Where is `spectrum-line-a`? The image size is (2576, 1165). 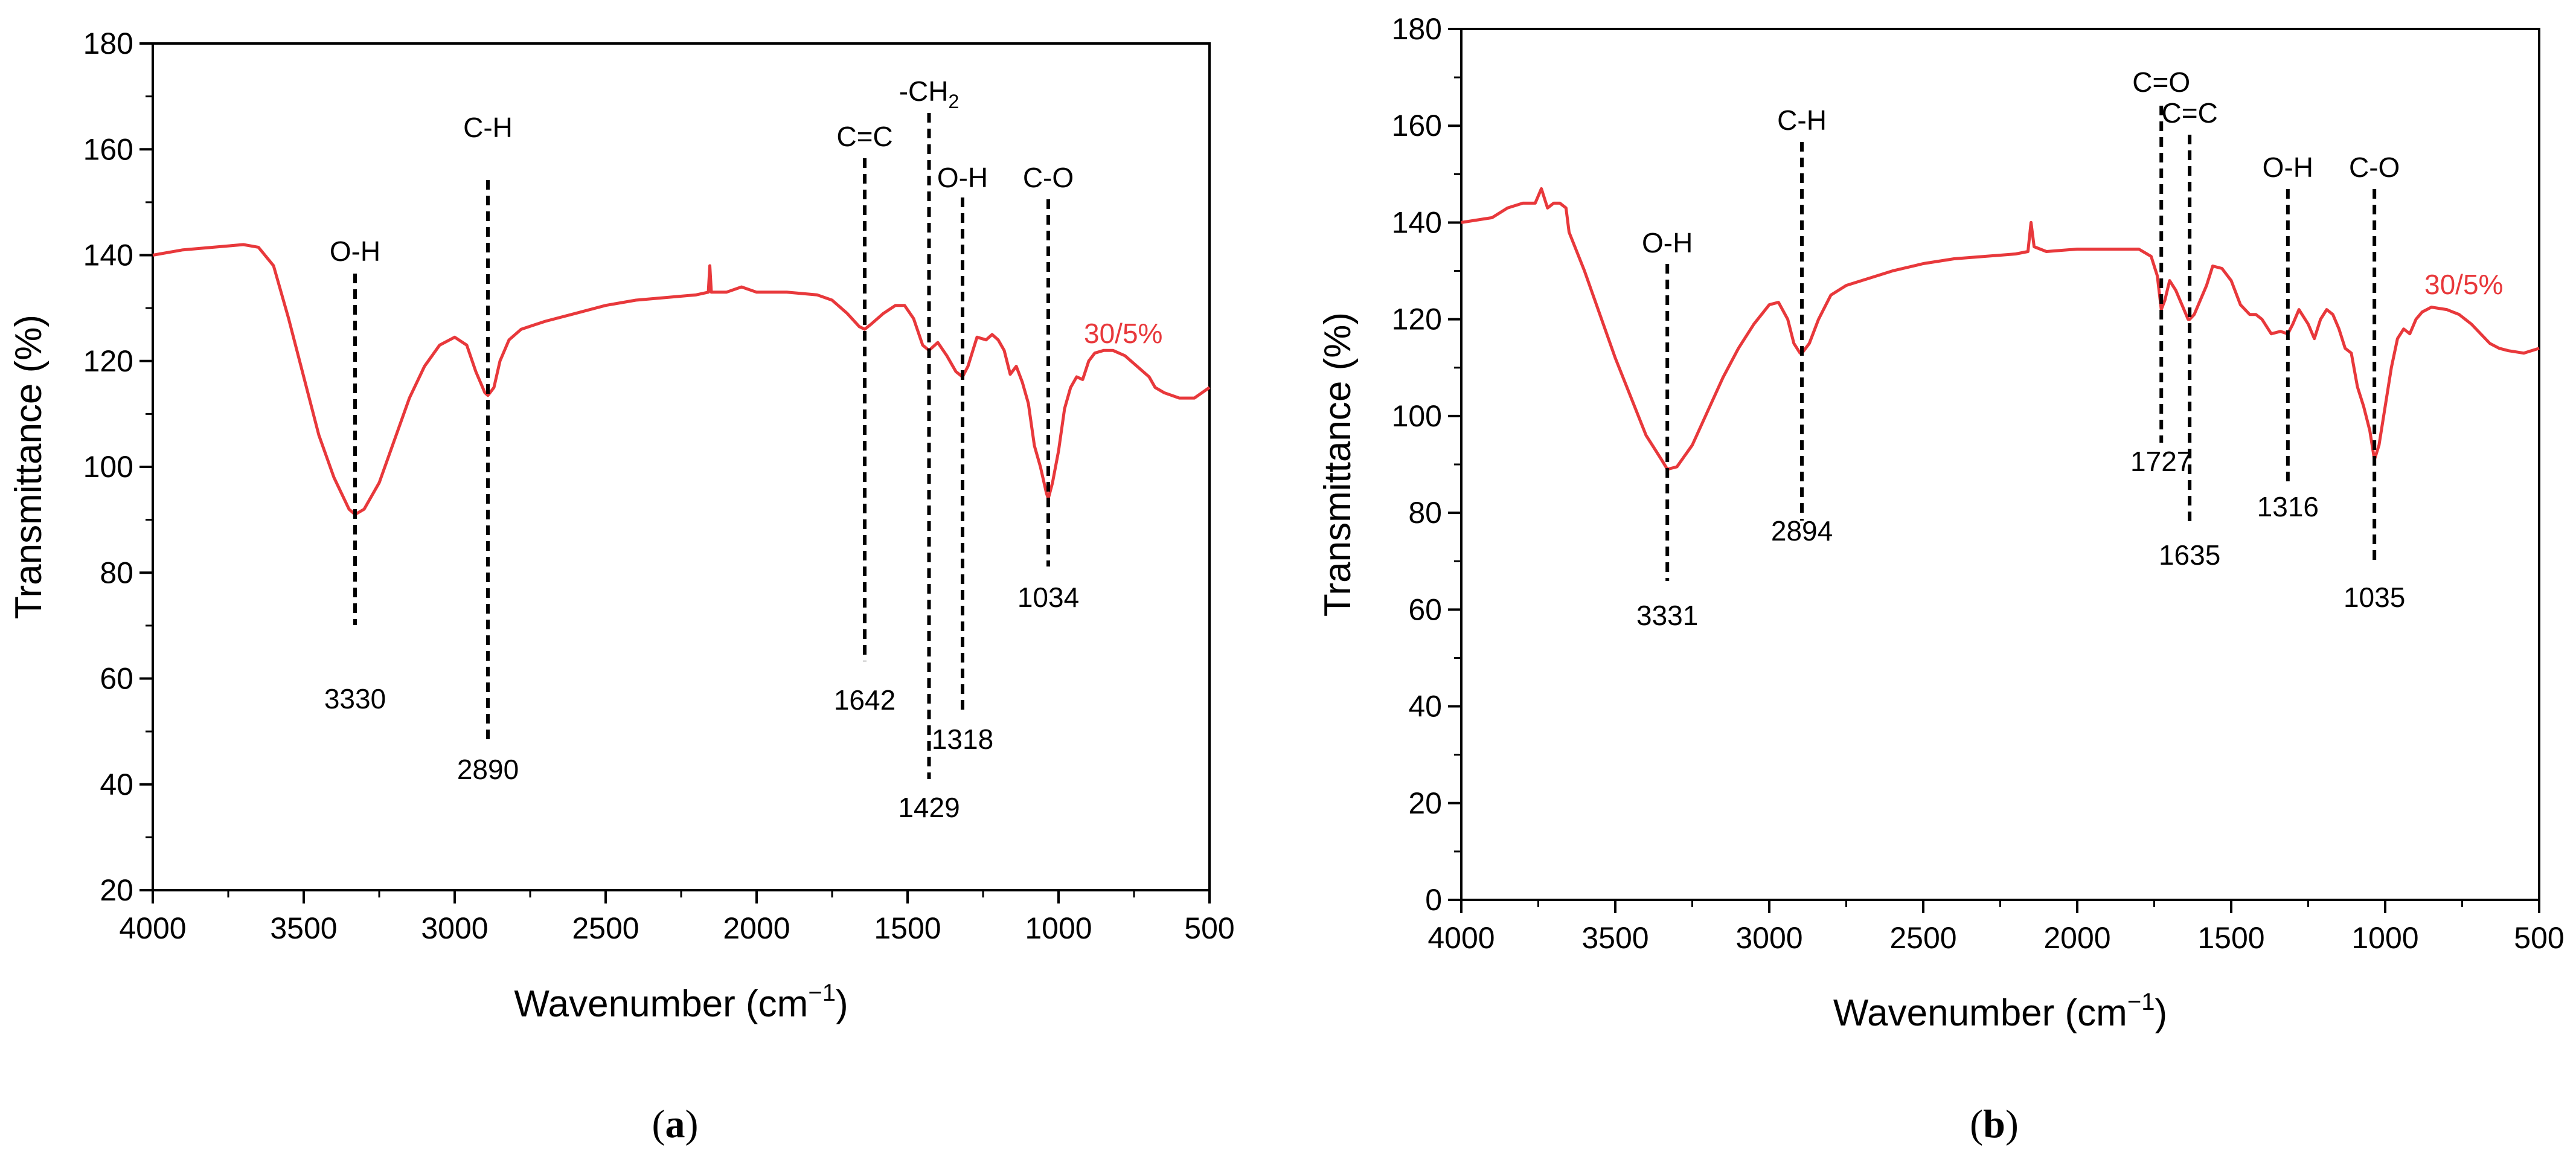
spectrum-line-a is located at coordinates (681, 380).